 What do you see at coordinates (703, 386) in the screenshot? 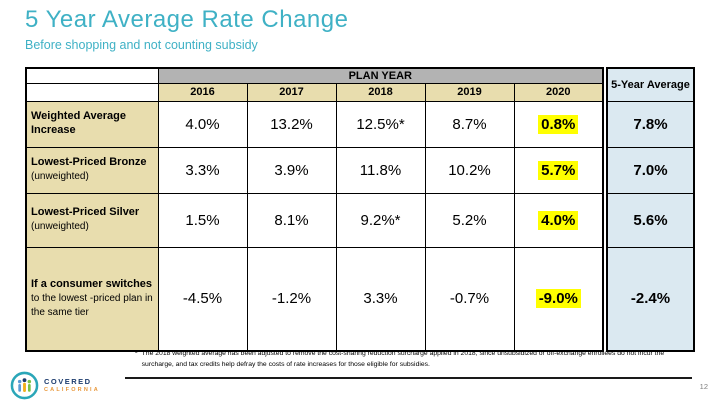
I see `page-number: 12` at bounding box center [703, 386].